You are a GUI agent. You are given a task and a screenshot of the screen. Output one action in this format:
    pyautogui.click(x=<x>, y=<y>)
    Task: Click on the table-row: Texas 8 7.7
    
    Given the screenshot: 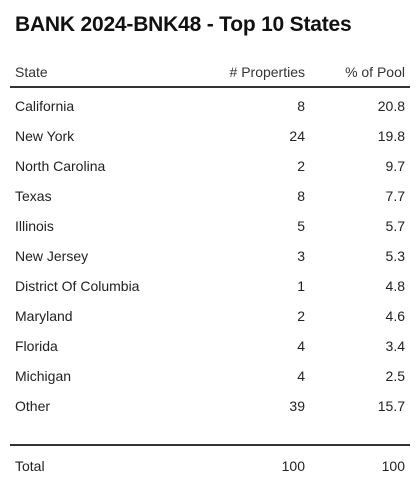 What is the action you would take?
    pyautogui.click(x=210, y=196)
    